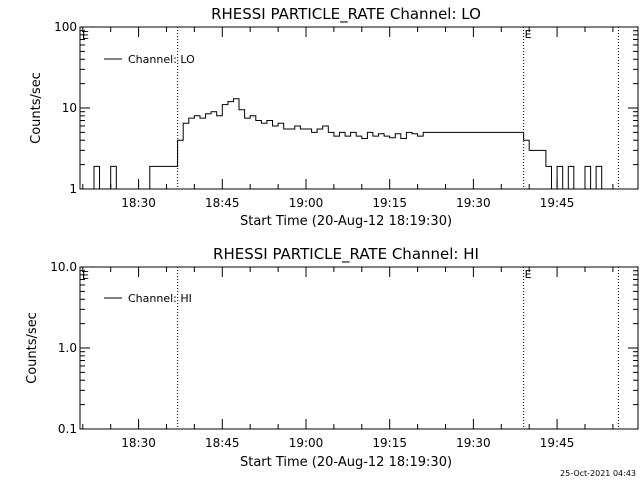 The width and height of the screenshot is (640, 480). I want to click on chart-title: RHESSI PARTICLE_RATE Channel: LO, so click(346, 14).